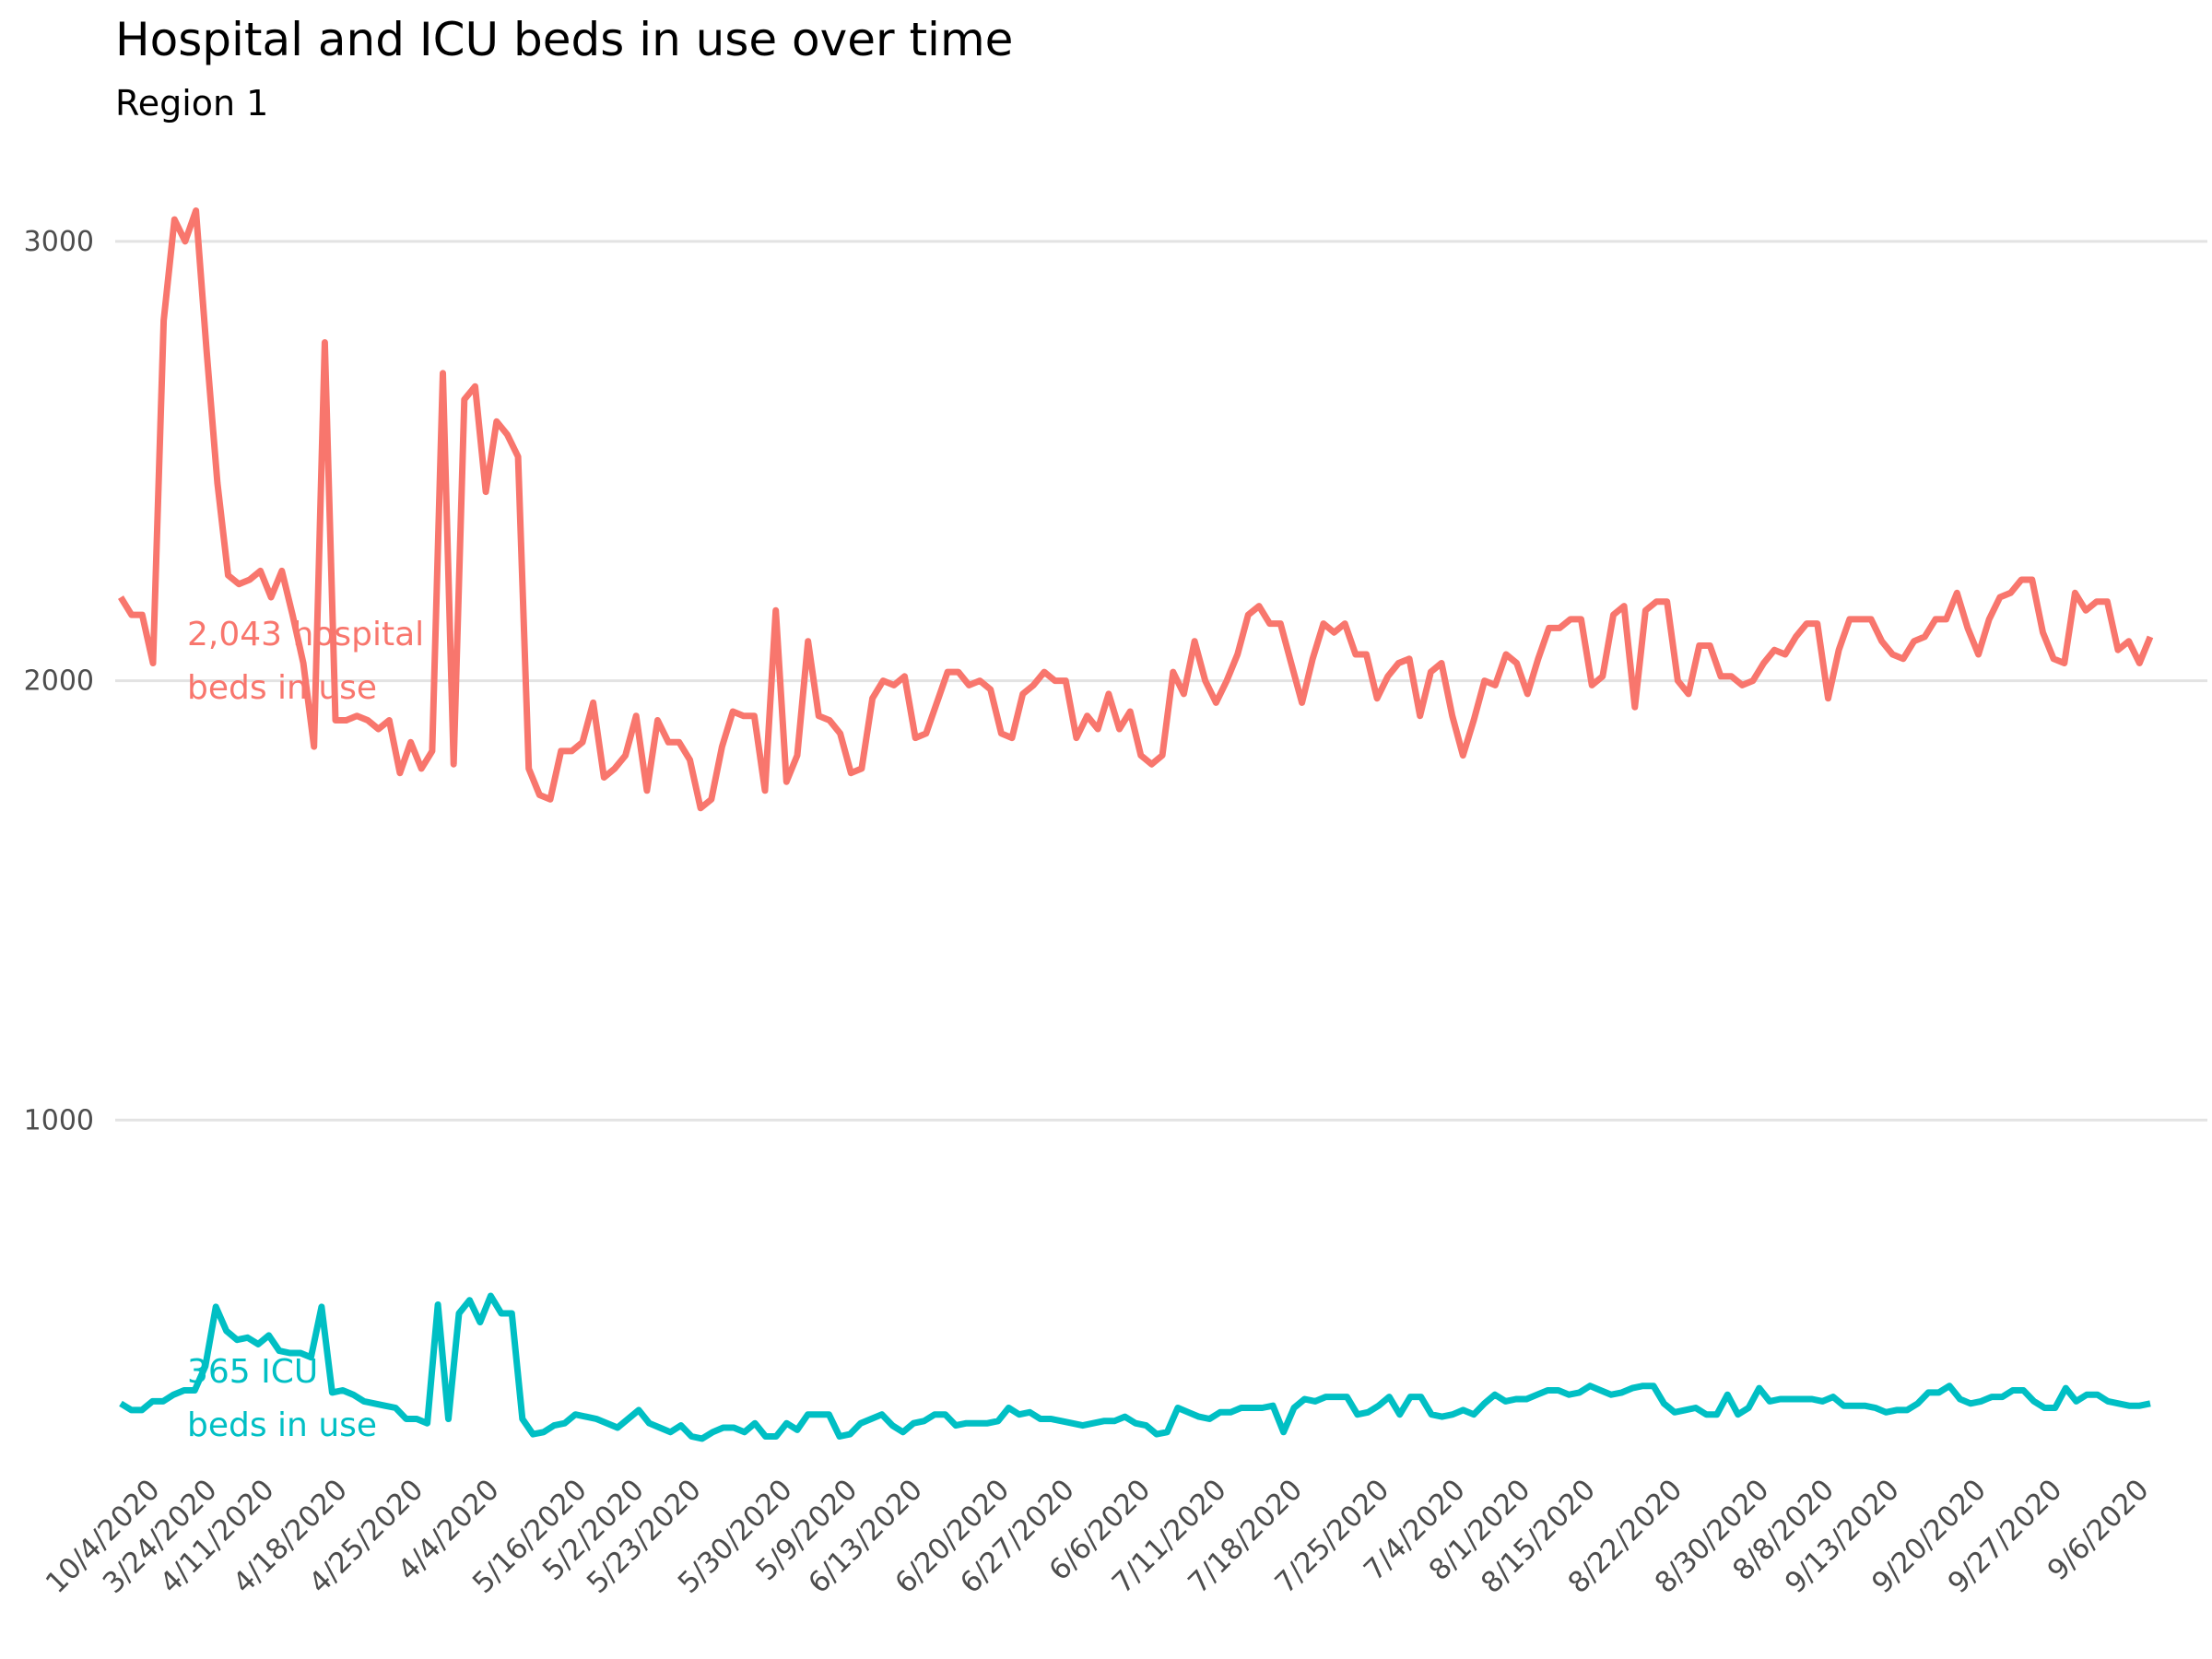  Describe the element at coordinates (59, 1120) in the screenshot. I see `y-tick-label: 1000` at that location.